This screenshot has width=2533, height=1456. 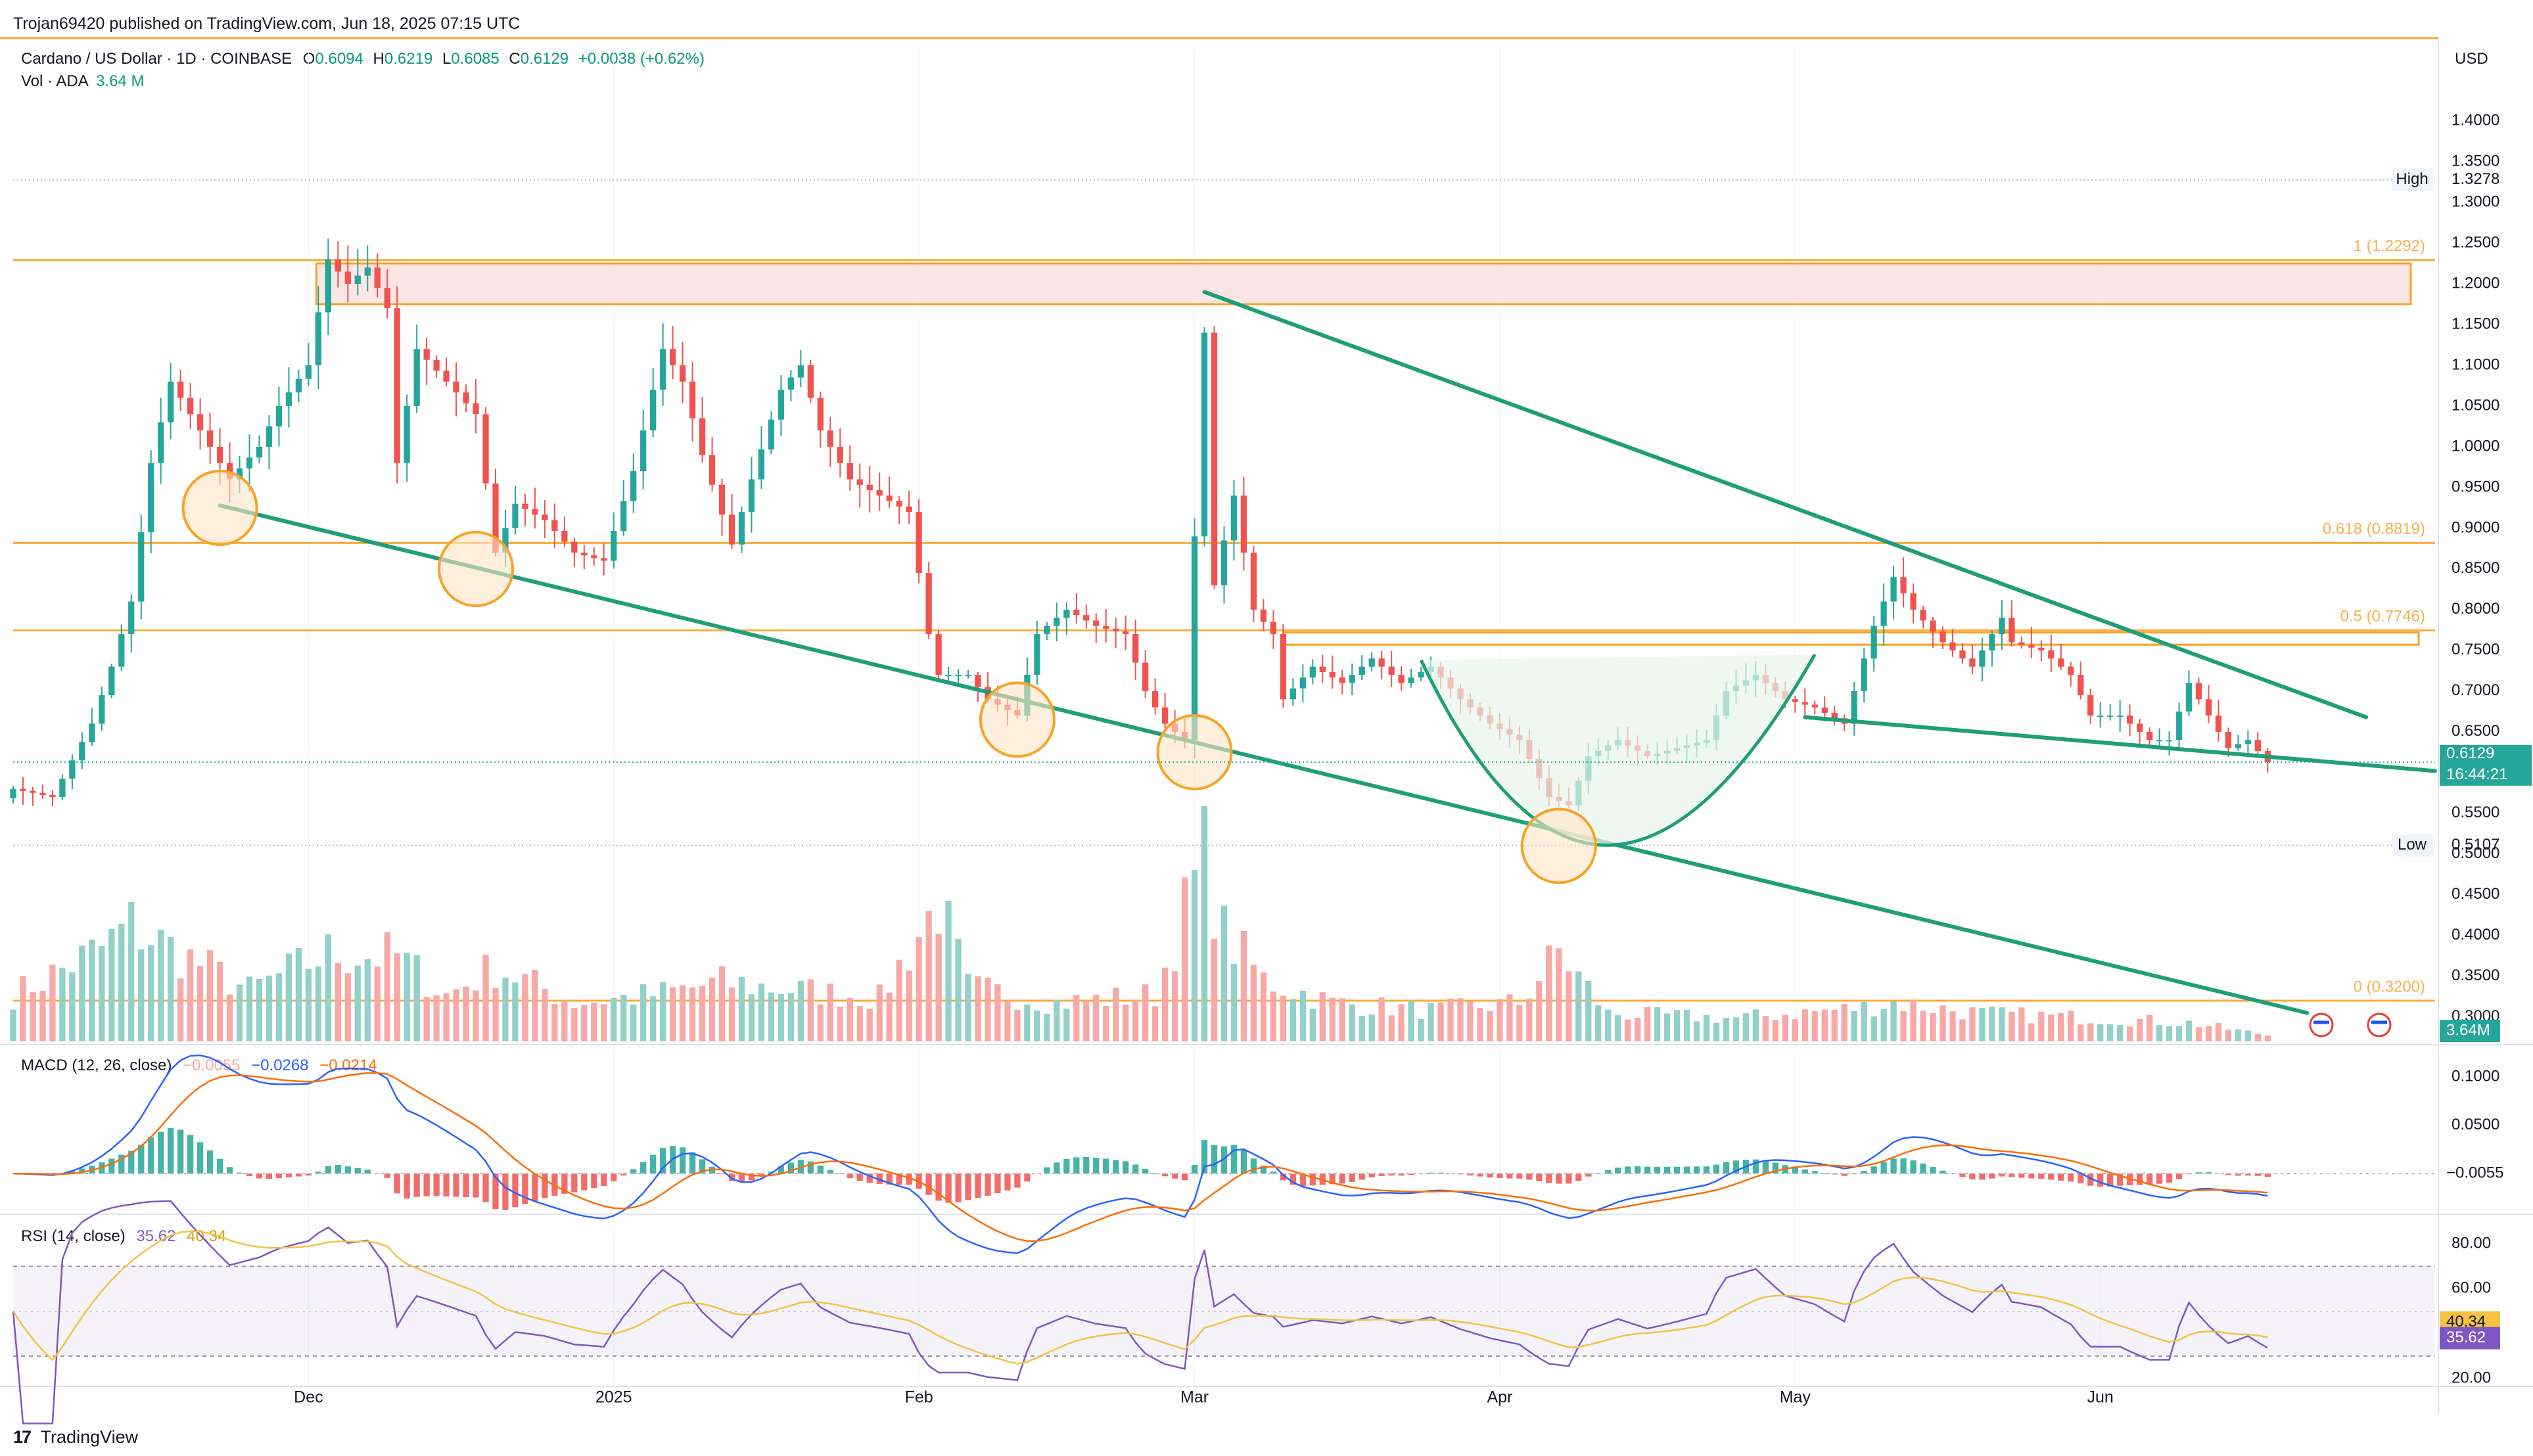 I want to click on price-axis-tick: 0.8500, so click(x=2475, y=568).